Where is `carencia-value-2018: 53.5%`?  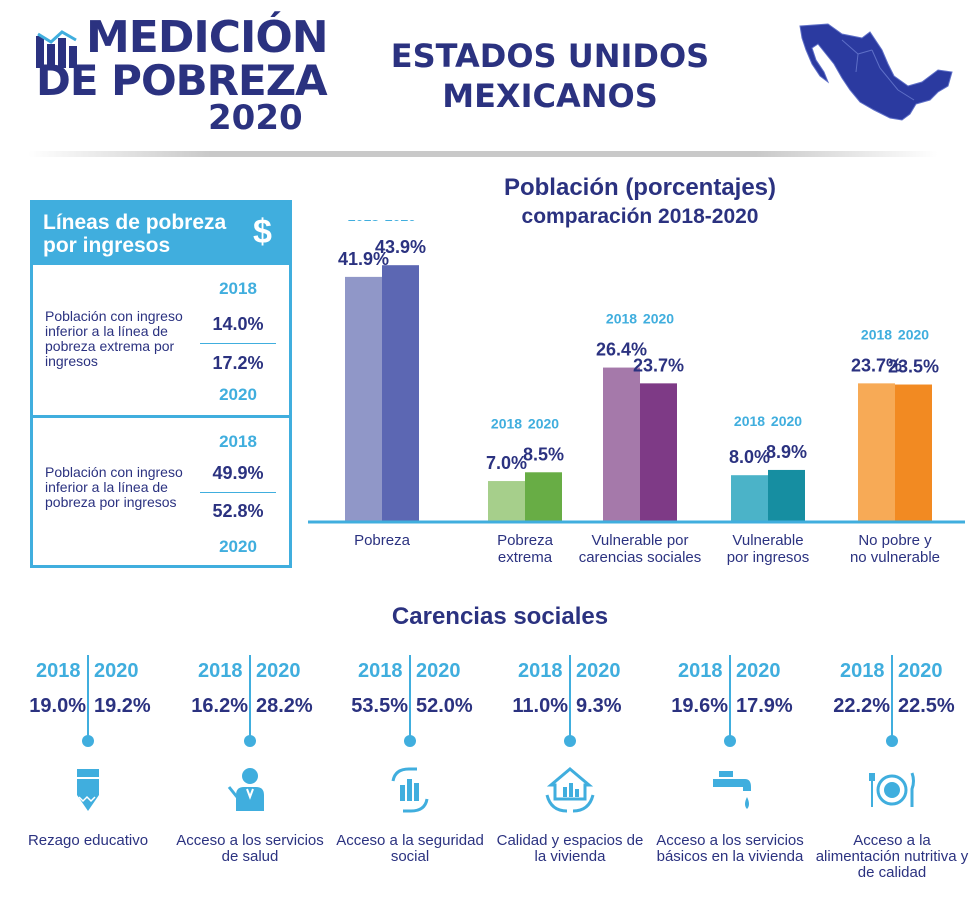
carencia-value-2018: 53.5% is located at coordinates (379, 706).